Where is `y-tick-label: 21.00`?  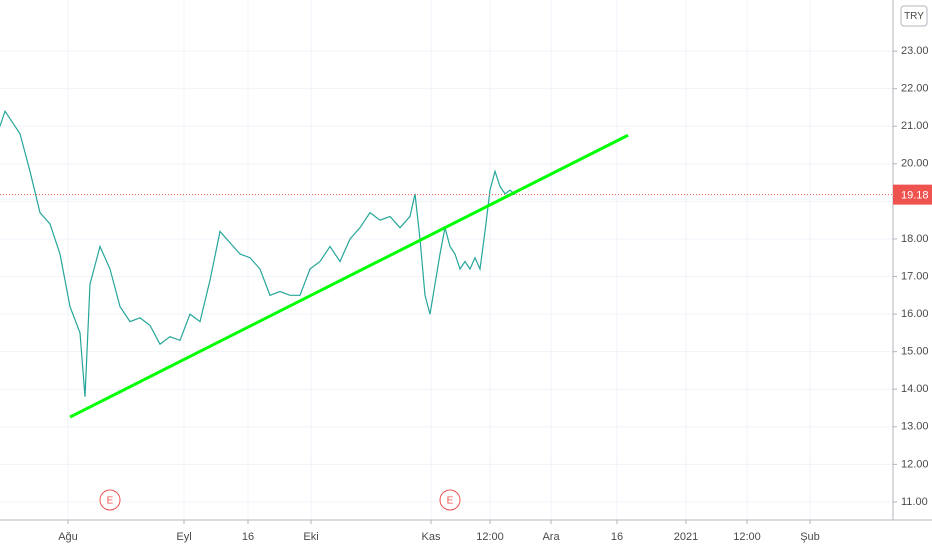
y-tick-label: 21.00 is located at coordinates (915, 126).